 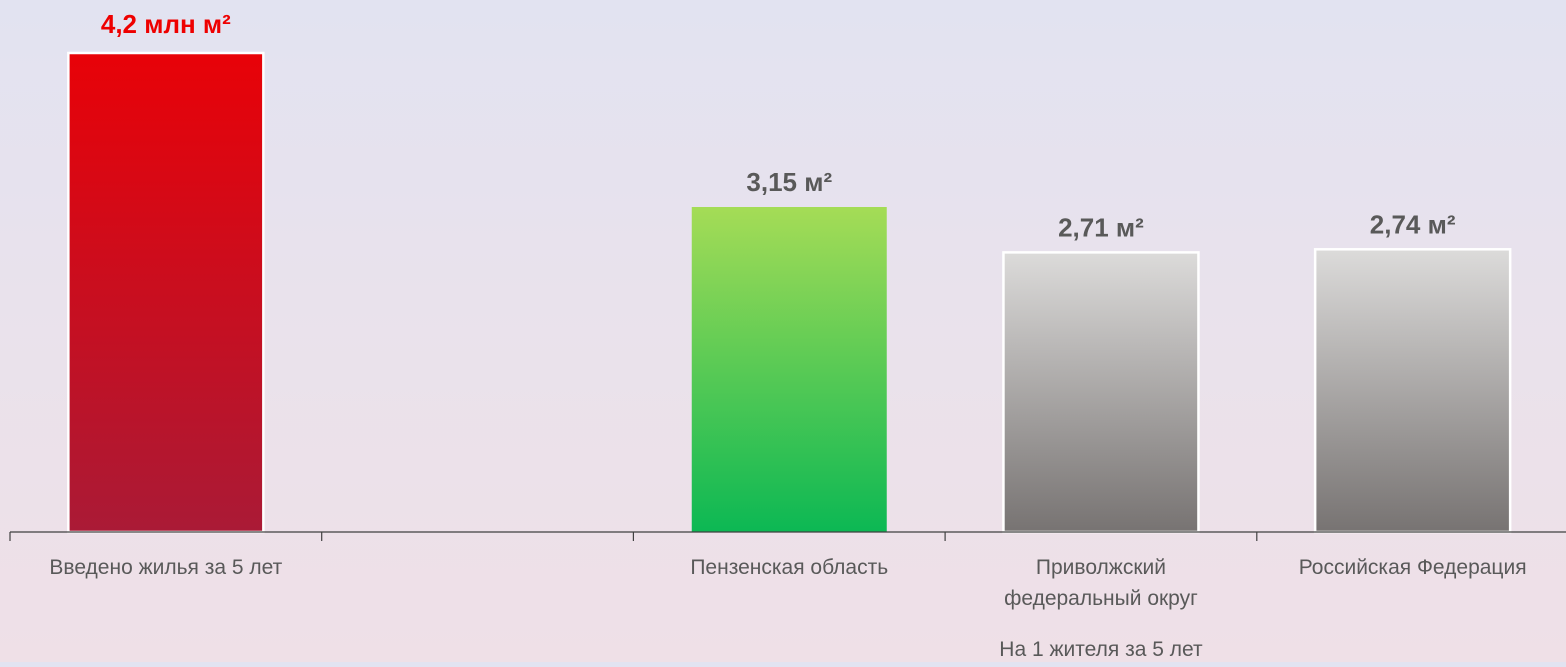 What do you see at coordinates (789, 567) in the screenshot?
I see `category-label: Пензенская область` at bounding box center [789, 567].